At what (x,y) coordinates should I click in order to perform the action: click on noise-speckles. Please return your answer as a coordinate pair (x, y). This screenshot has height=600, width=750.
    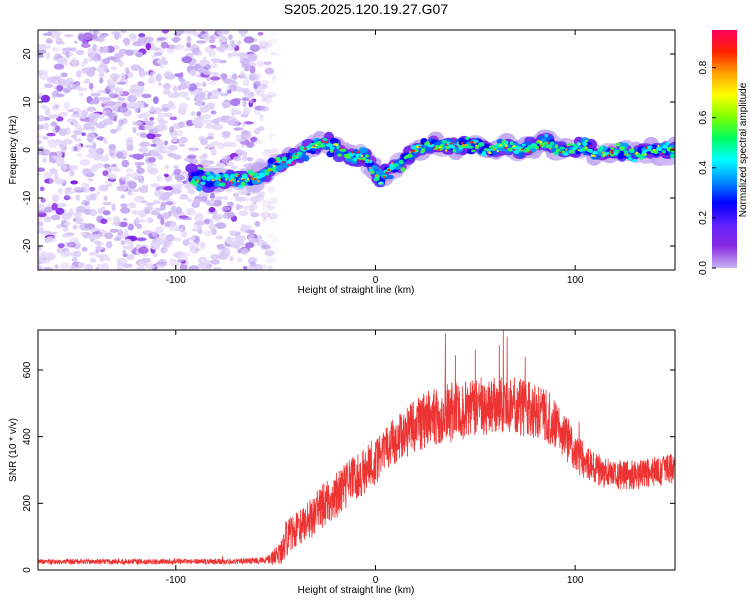
    Looking at the image, I should click on (159, 150).